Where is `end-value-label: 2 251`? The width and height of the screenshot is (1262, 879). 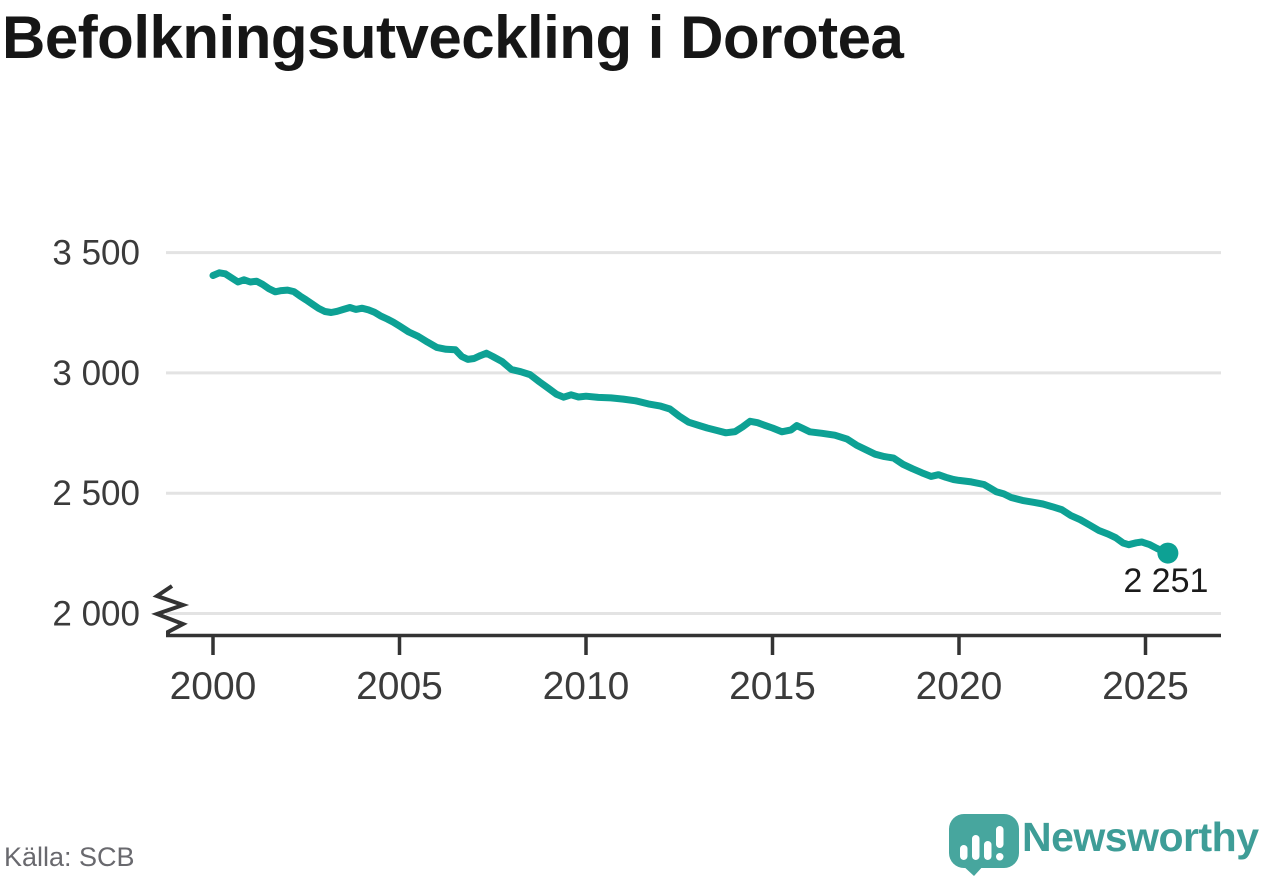 end-value-label: 2 251 is located at coordinates (1165, 581).